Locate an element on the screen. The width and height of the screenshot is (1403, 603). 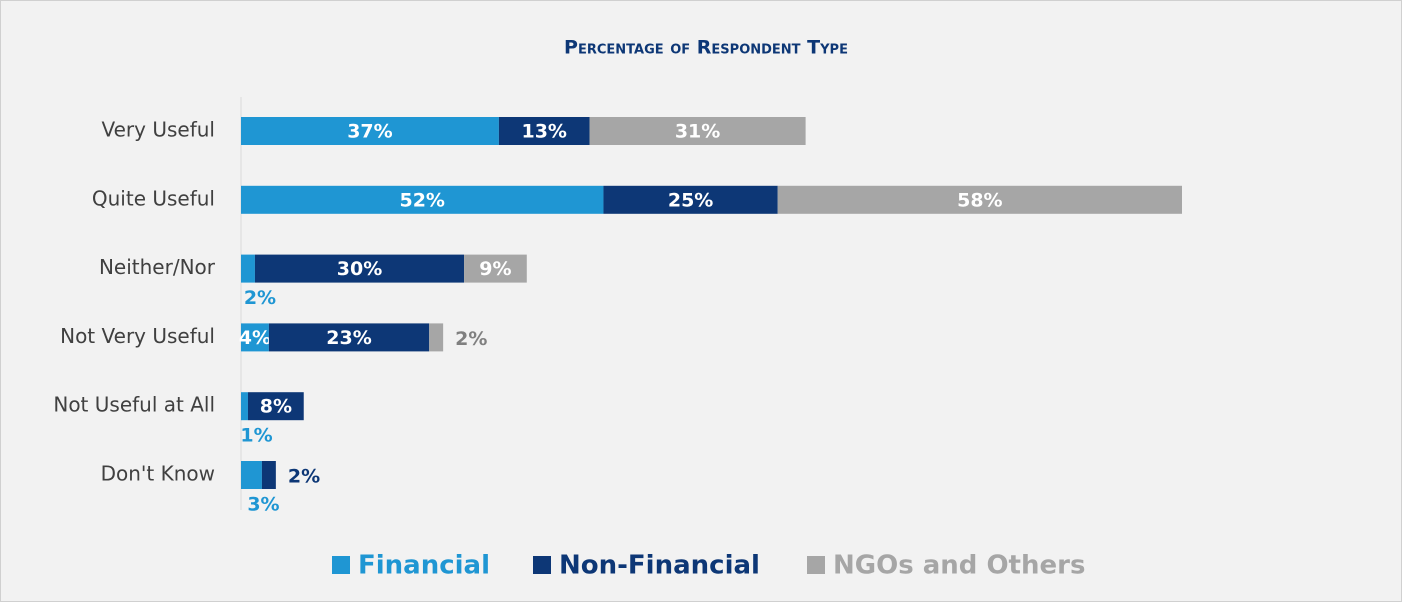
value-label: 23% is located at coordinates (348, 338).